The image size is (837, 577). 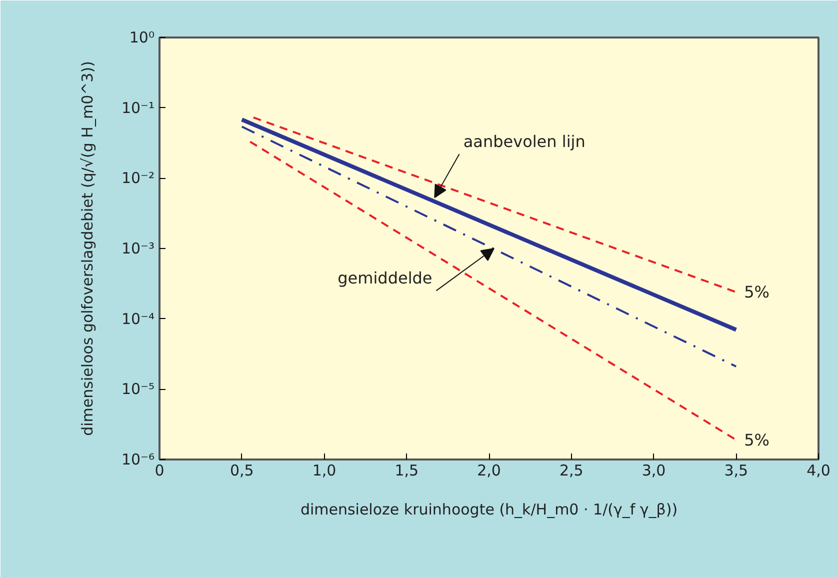 What do you see at coordinates (736, 471) in the screenshot?
I see `x-tick-label: 3,5` at bounding box center [736, 471].